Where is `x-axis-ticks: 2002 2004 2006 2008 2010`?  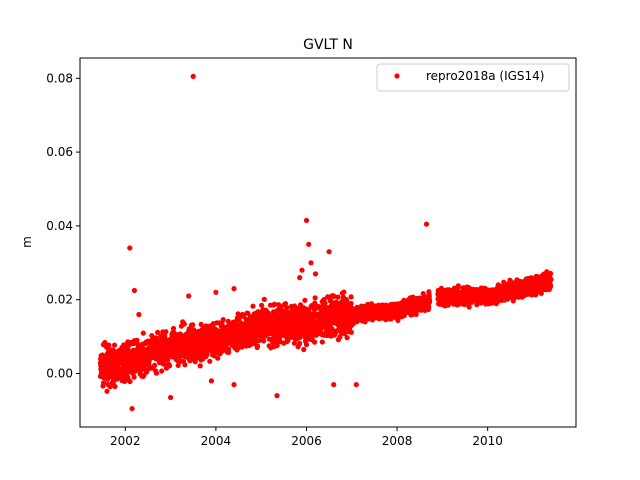
x-axis-ticks: 2002 2004 2006 2008 2010 is located at coordinates (306, 437).